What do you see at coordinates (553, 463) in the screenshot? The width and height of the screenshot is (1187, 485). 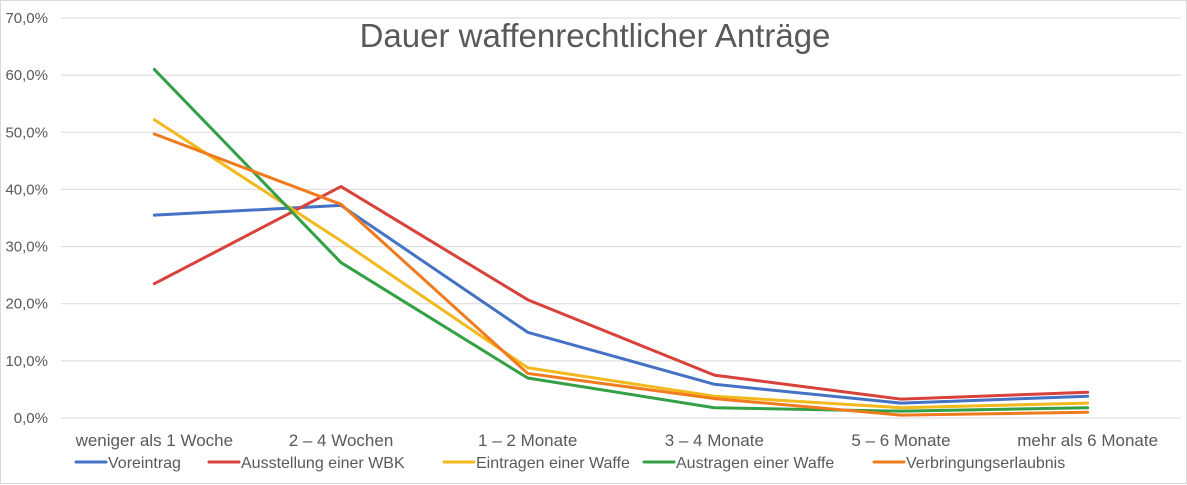 I see `legend-label: Eintragen einer Waffe` at bounding box center [553, 463].